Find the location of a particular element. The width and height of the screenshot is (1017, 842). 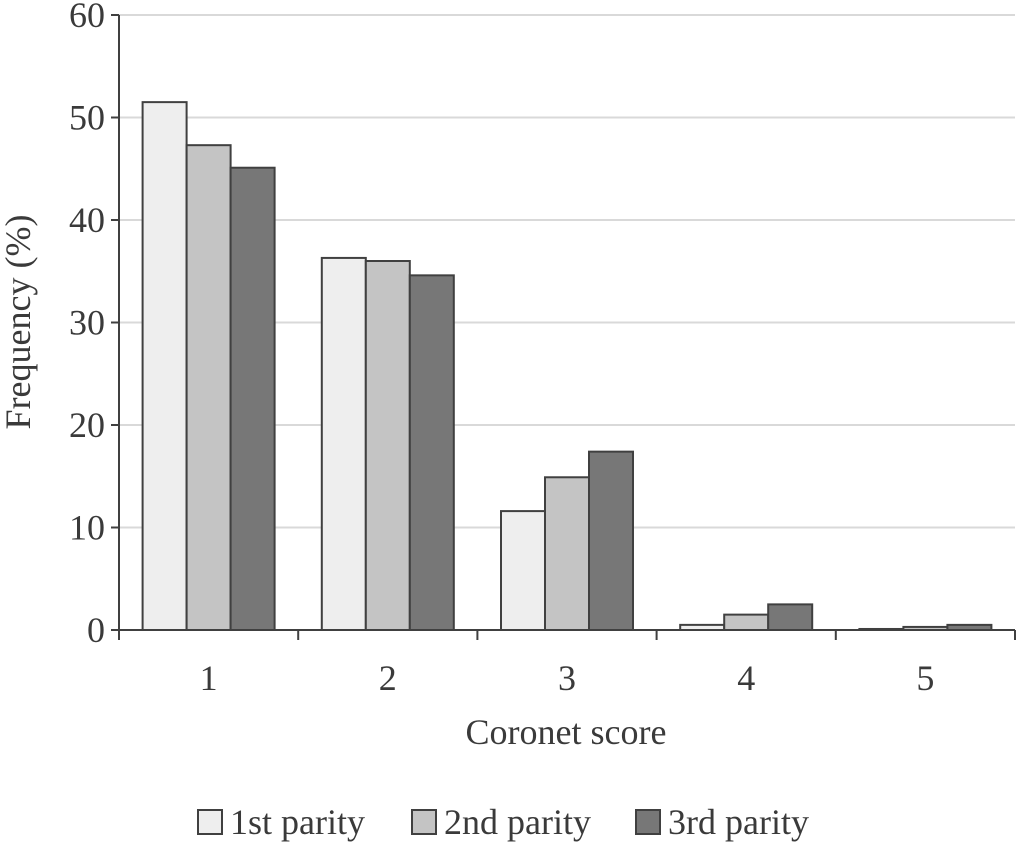

y-axis-title: Frequency (%) is located at coordinates (19, 322).